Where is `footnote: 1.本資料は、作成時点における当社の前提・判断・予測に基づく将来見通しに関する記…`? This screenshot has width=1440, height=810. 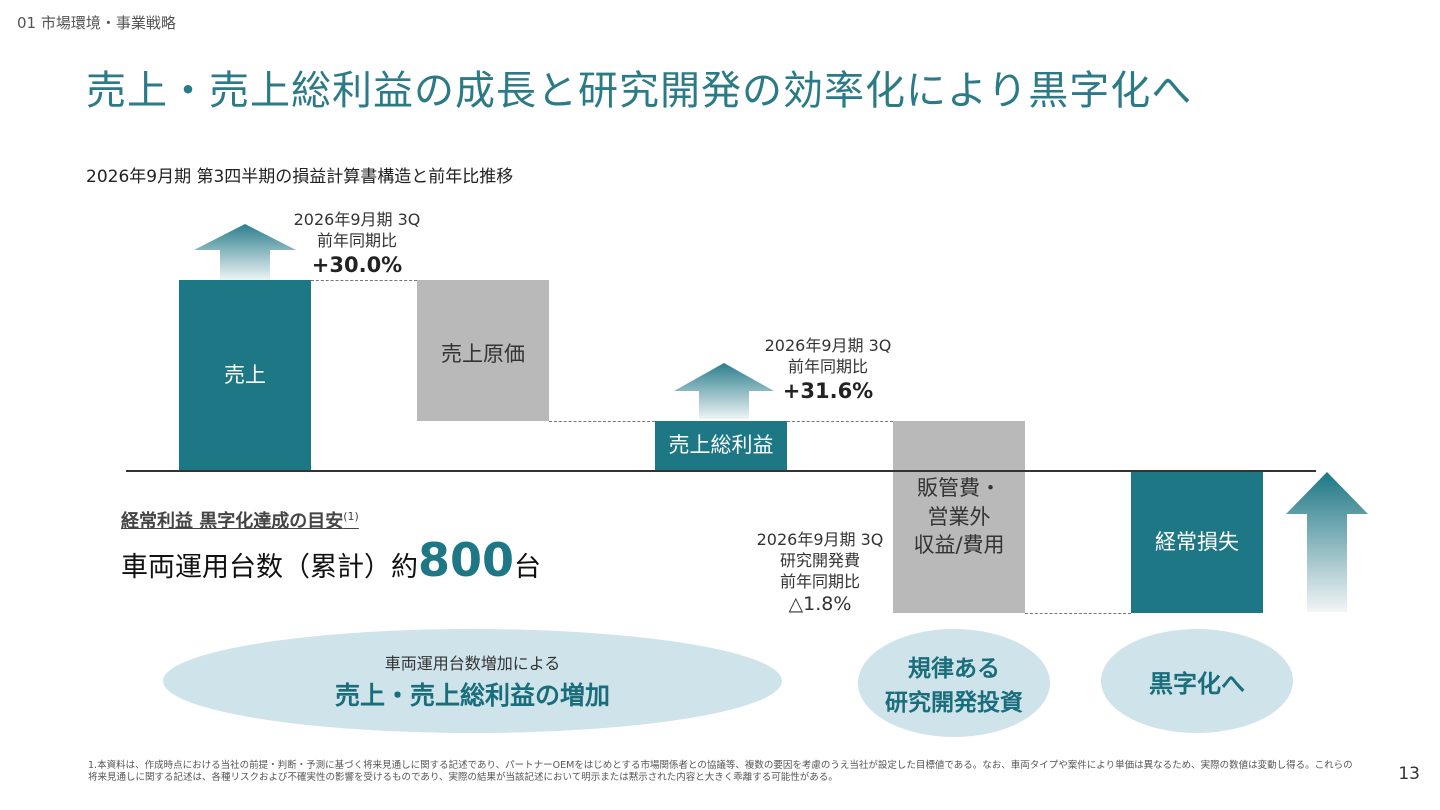
footnote: 1.本資料は、作成時点における当社の前提・判断・予測に基づく将来見通しに関する記… is located at coordinates (720, 771).